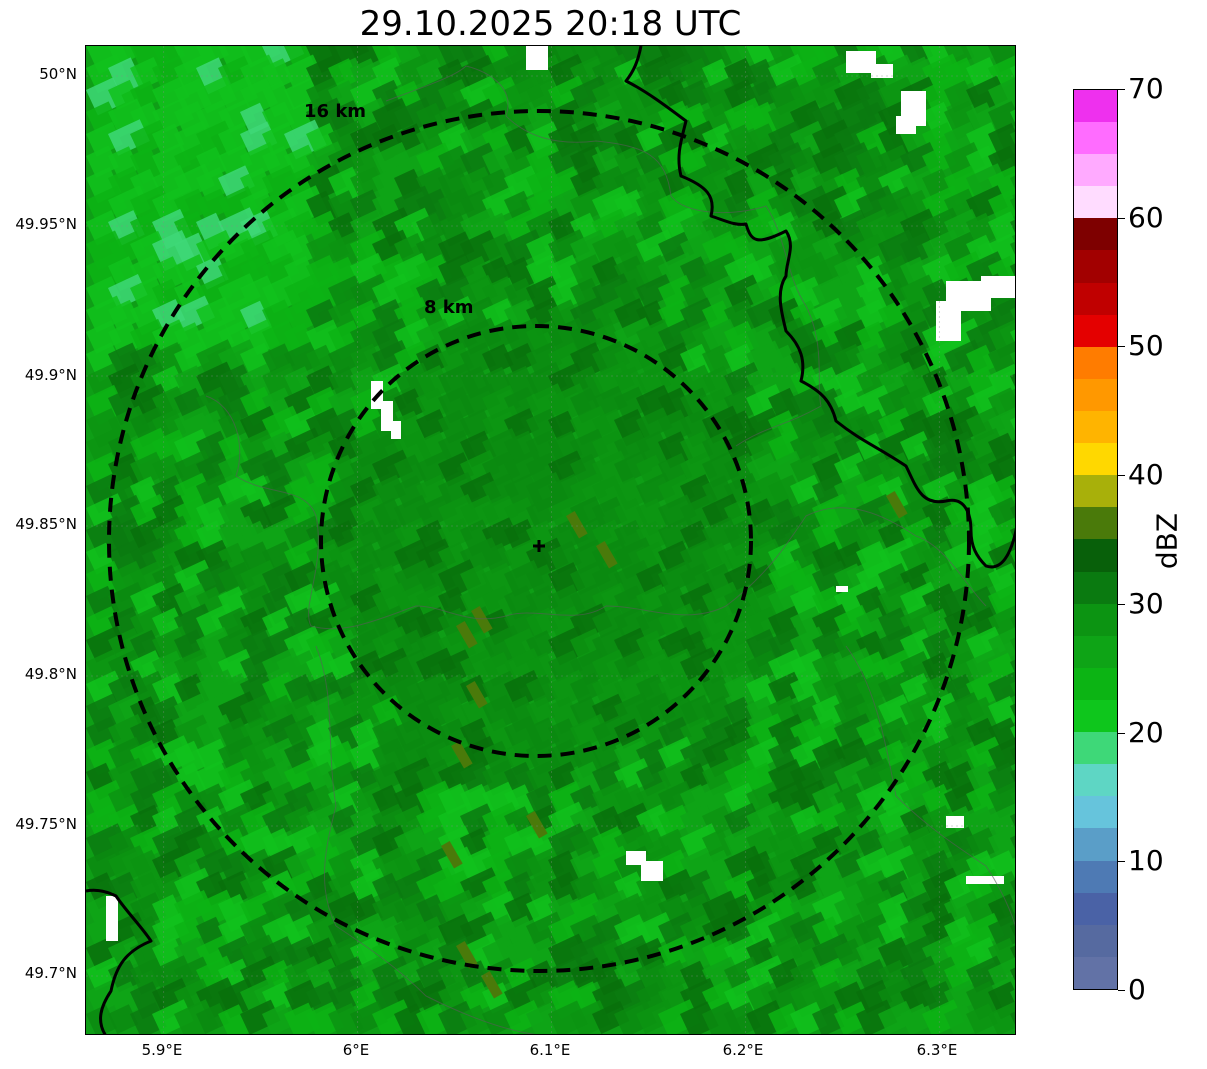  Describe the element at coordinates (425, 839) in the screenshot. I see `region-outline-south` at that location.